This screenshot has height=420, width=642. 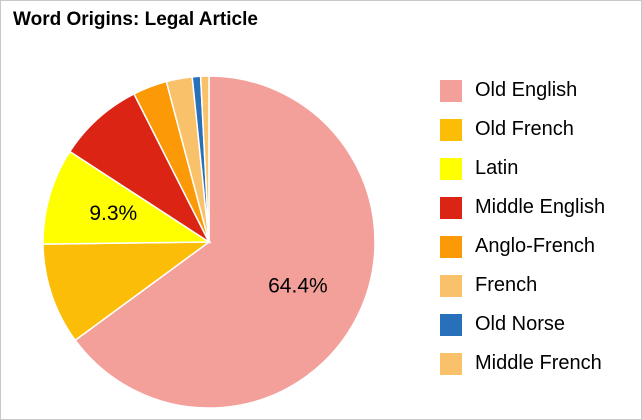 I want to click on legend-label: Anglo-French, so click(x=535, y=246).